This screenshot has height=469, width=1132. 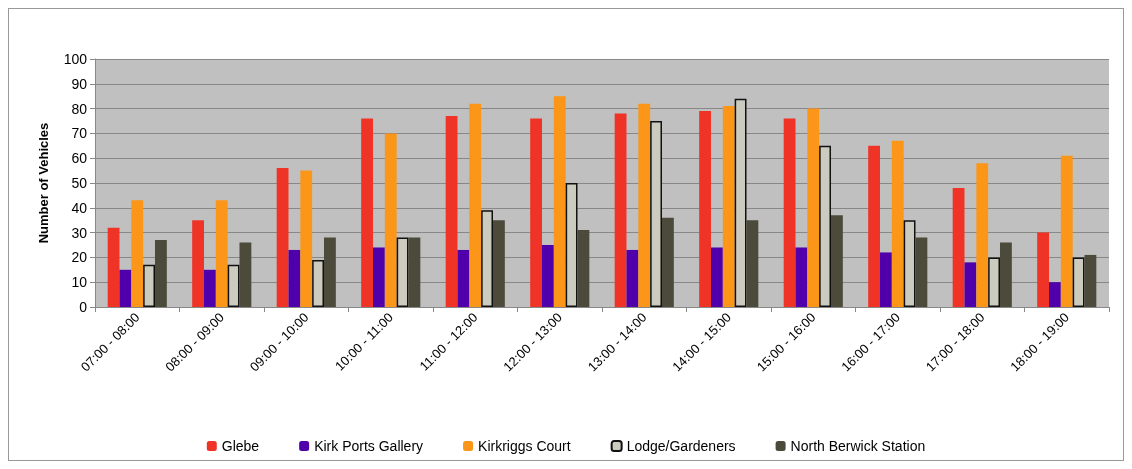 What do you see at coordinates (858, 446) in the screenshot?
I see `legend-label: North Berwick Station` at bounding box center [858, 446].